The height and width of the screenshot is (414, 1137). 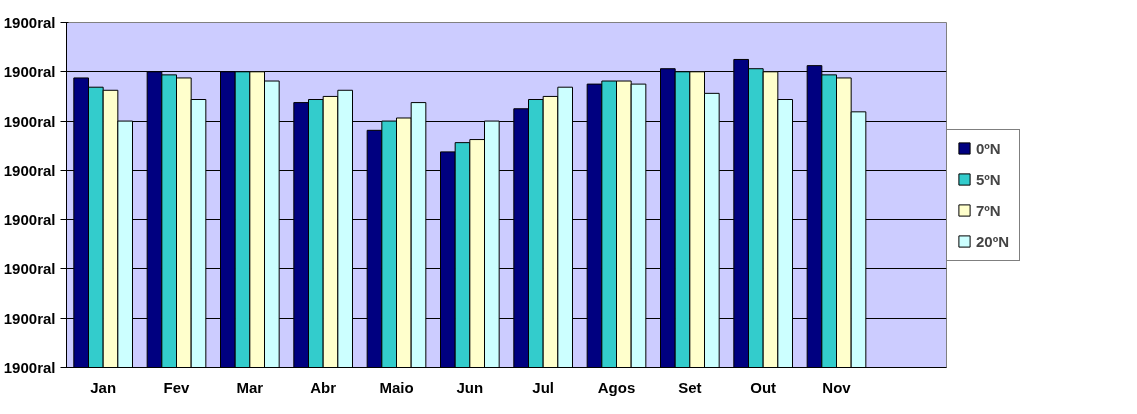 What do you see at coordinates (396, 387) in the screenshot?
I see `x-tick-label: Maio` at bounding box center [396, 387].